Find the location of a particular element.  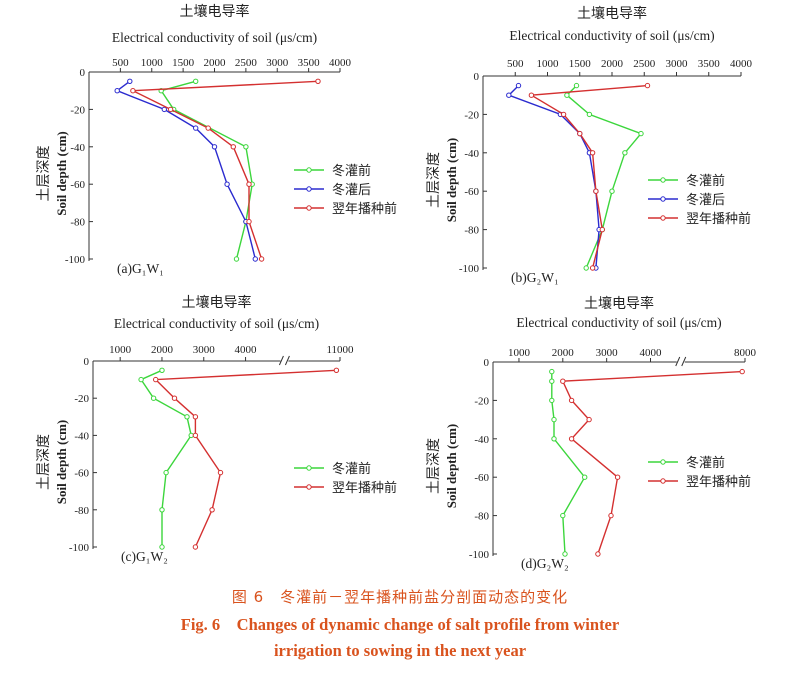

panel-label: (b)G₂W₁ is located at coordinates (535, 277).